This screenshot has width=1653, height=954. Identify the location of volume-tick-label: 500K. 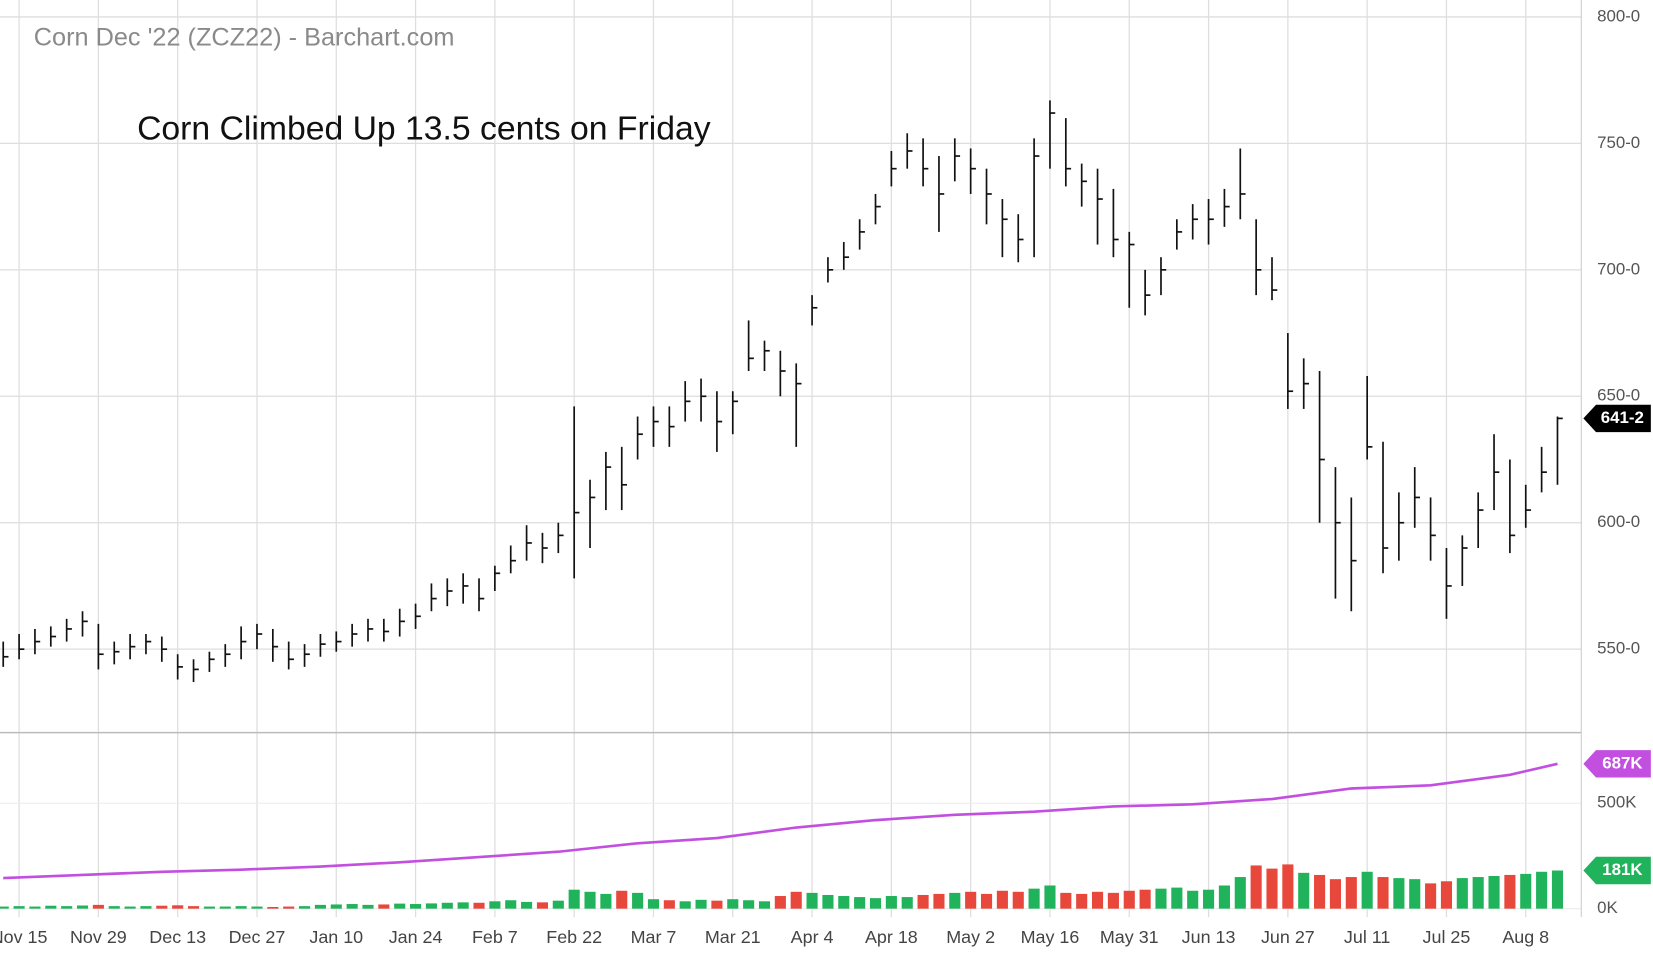
(1617, 802).